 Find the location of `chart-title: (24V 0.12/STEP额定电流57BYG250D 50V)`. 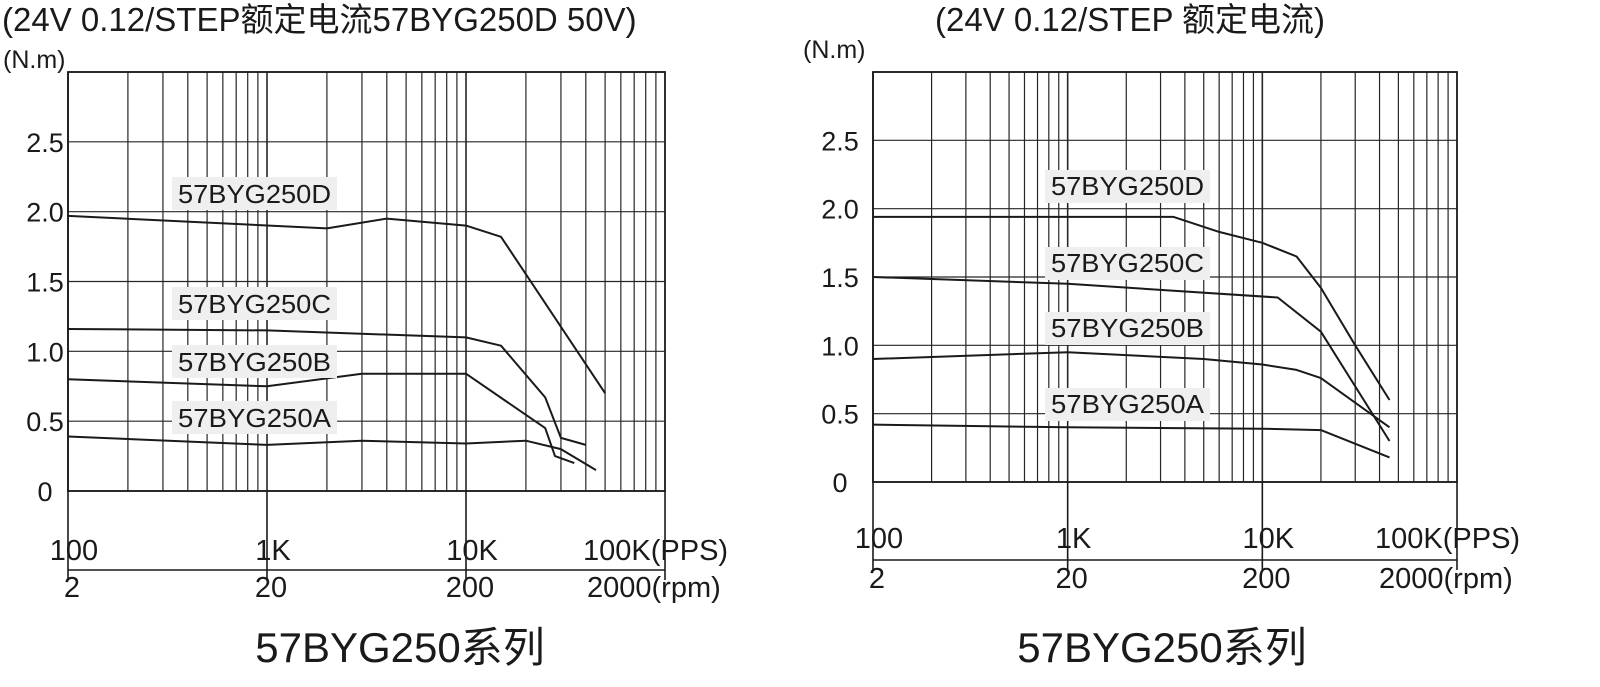

chart-title: (24V 0.12/STEP额定电流57BYG250D 50V) is located at coordinates (319, 19).